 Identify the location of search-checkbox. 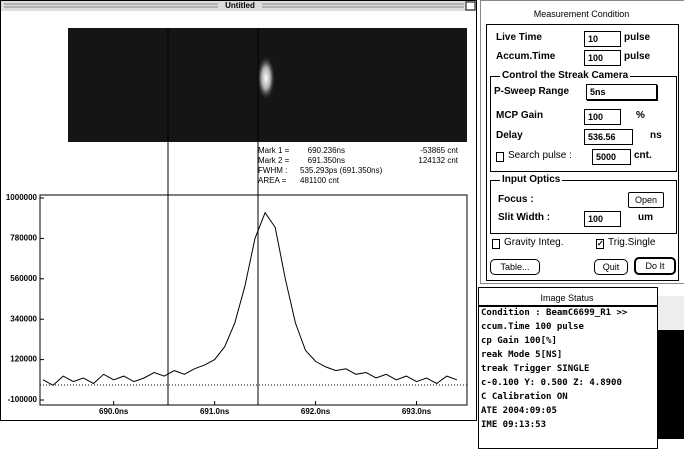
(500, 157).